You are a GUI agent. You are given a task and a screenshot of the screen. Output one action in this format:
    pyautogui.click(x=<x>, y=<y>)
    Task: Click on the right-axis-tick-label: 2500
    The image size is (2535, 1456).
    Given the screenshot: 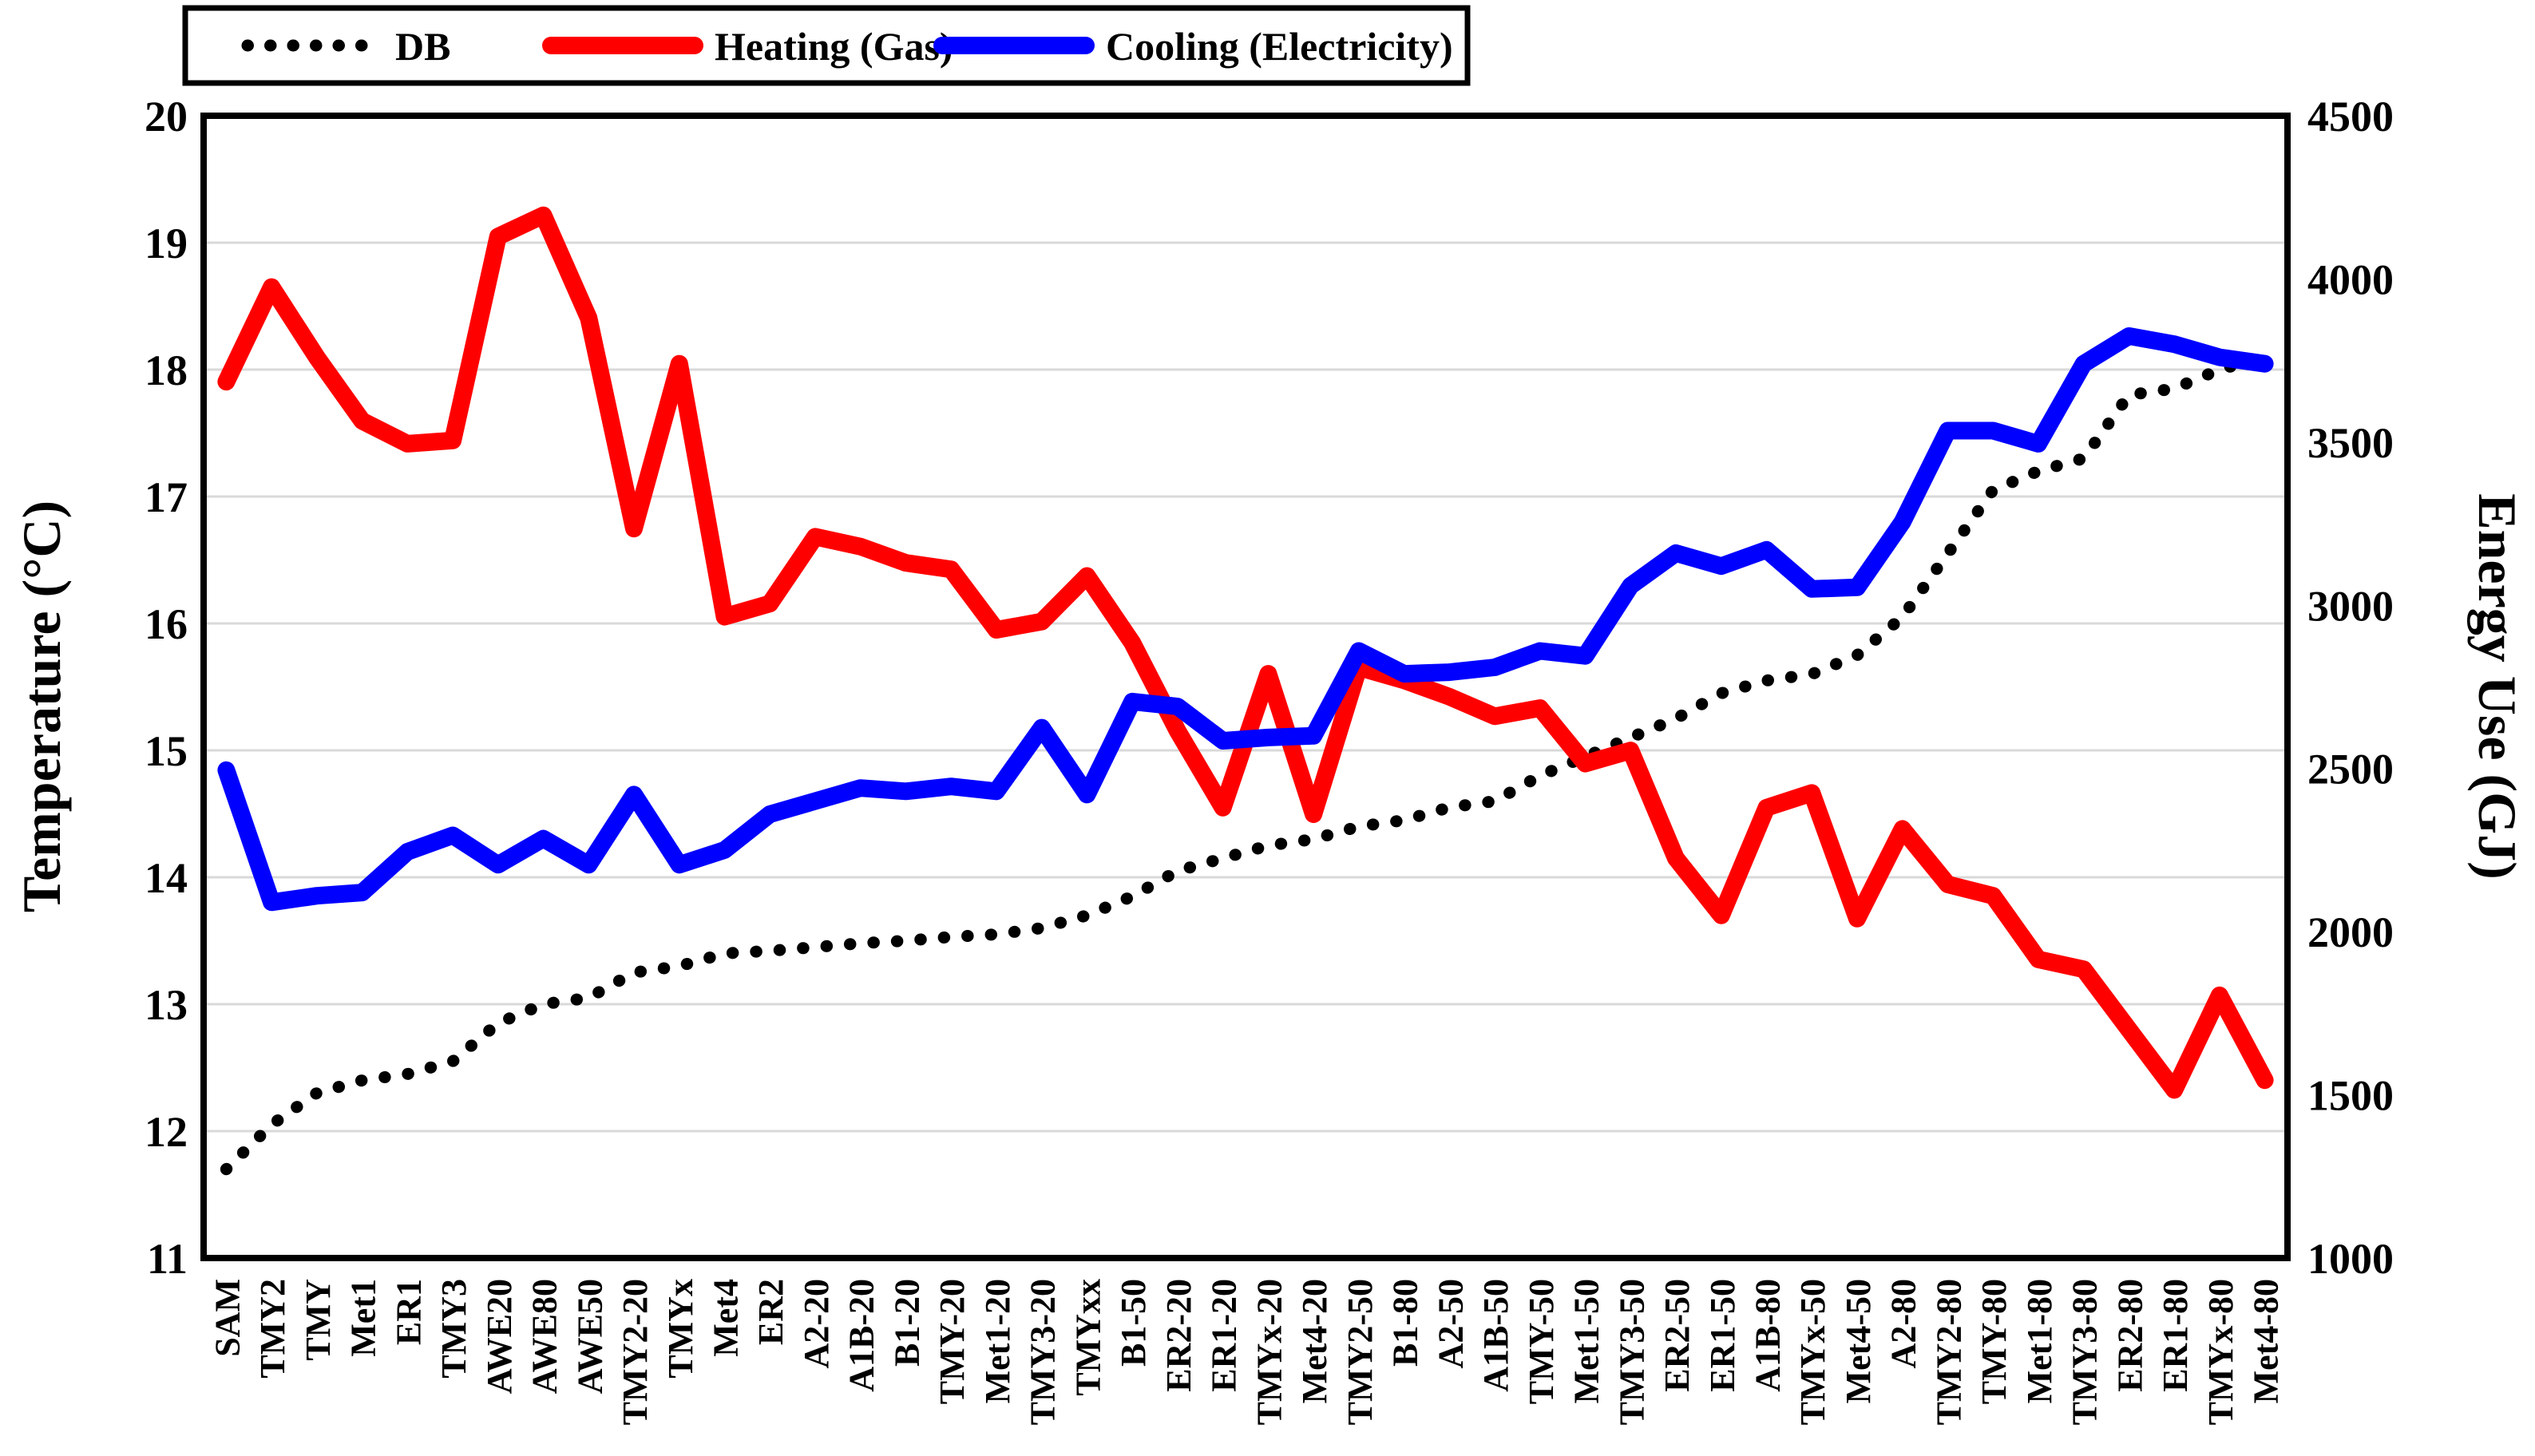 What is the action you would take?
    pyautogui.click(x=2350, y=770)
    